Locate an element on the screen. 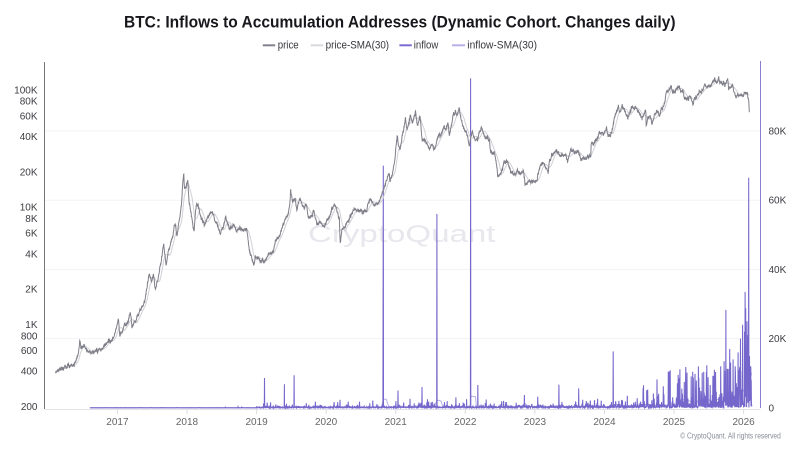 This screenshot has width=800, height=455. svg-text: 2K is located at coordinates (31, 290).